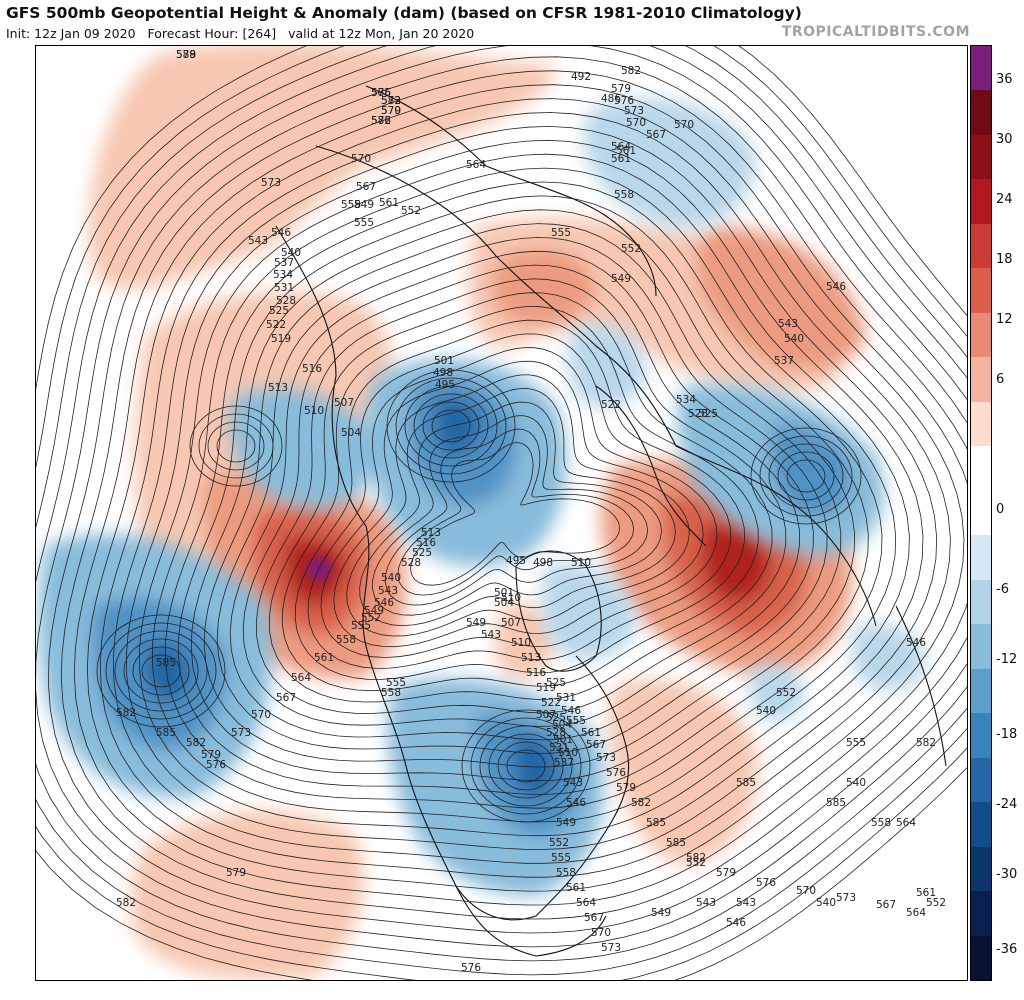 The width and height of the screenshot is (1024, 1000). Describe the element at coordinates (1000, 379) in the screenshot. I see `colorbar-tick-label: 6` at that location.